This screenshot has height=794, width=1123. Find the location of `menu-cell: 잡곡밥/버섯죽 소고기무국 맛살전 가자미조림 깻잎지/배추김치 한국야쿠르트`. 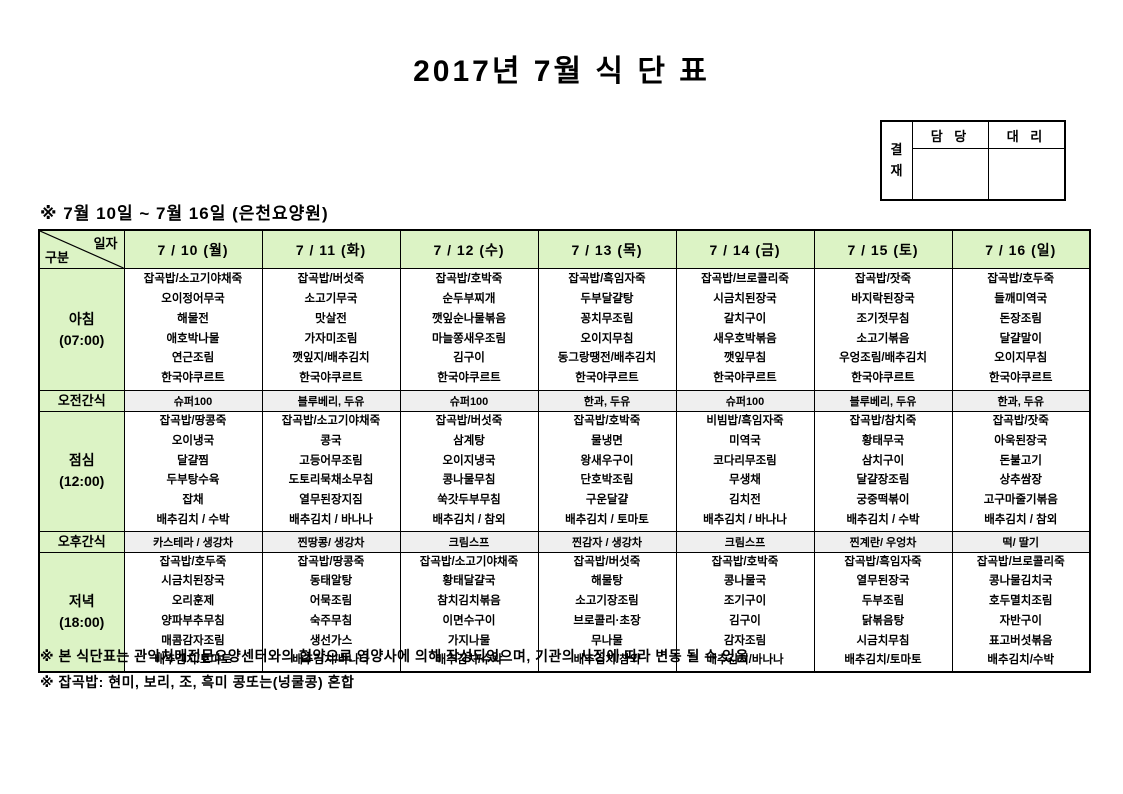

menu-cell: 잡곡밥/버섯죽 소고기무국 맛살전 가자미조림 깻잎지/배추김치 한국야쿠르트 is located at coordinates (331, 329).